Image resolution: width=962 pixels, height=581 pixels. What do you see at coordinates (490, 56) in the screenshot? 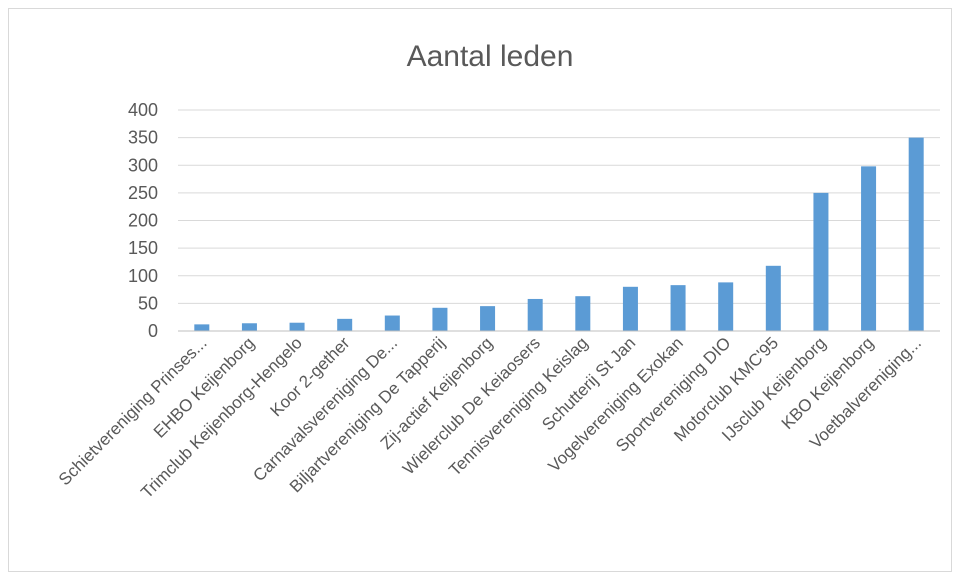
I see `chart-title: Aantal leden` at bounding box center [490, 56].